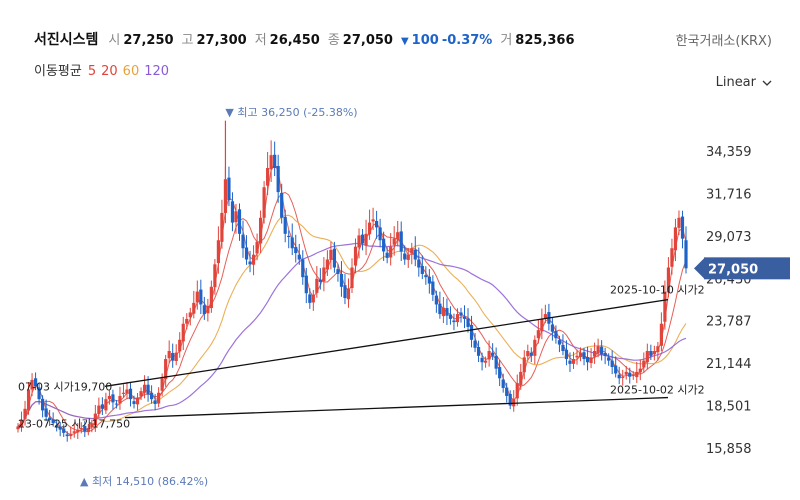  I want to click on current-price-tag, so click(747, 268).